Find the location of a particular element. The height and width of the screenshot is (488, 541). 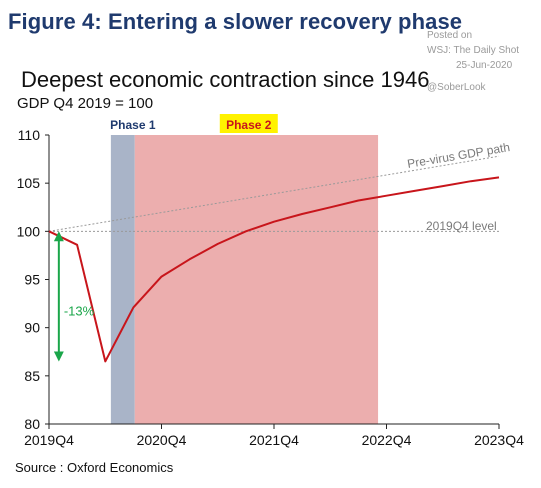

watermark-date: 25-Jun-2020 is located at coordinates (484, 65).